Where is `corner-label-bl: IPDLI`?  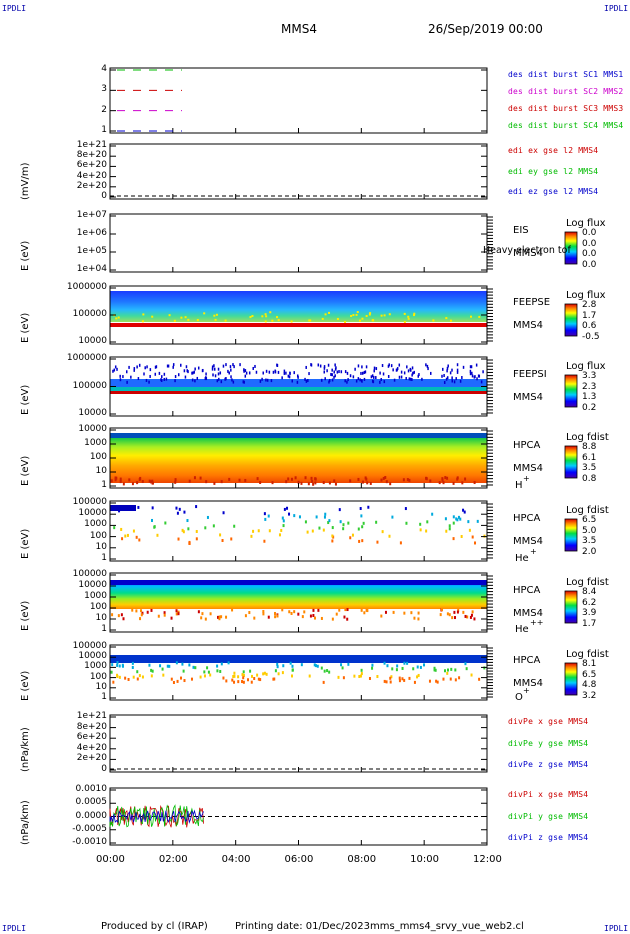
corner-label-bl: IPDLI is located at coordinates (14, 928).